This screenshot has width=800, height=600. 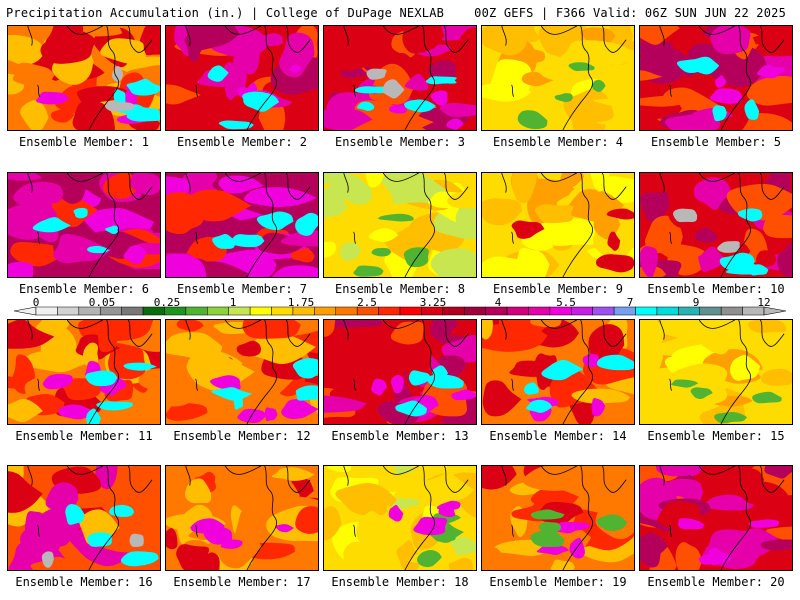 I want to click on ensemble-member-panel: Ensemble Member: 13, so click(x=400, y=381).